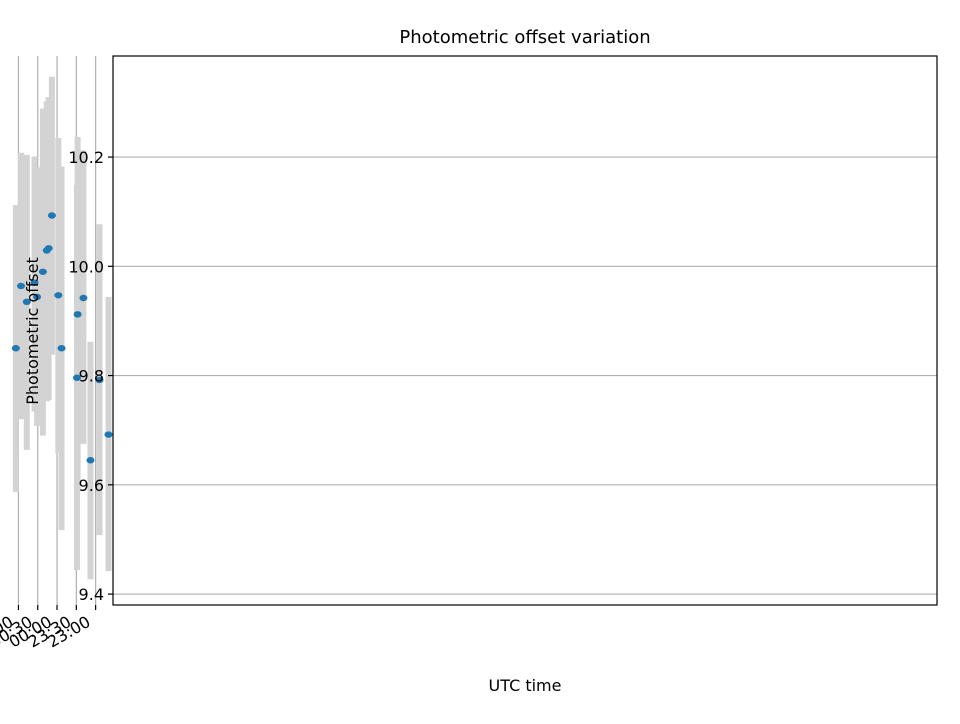  I want to click on y-axis-label: Photometric offset, so click(32, 331).